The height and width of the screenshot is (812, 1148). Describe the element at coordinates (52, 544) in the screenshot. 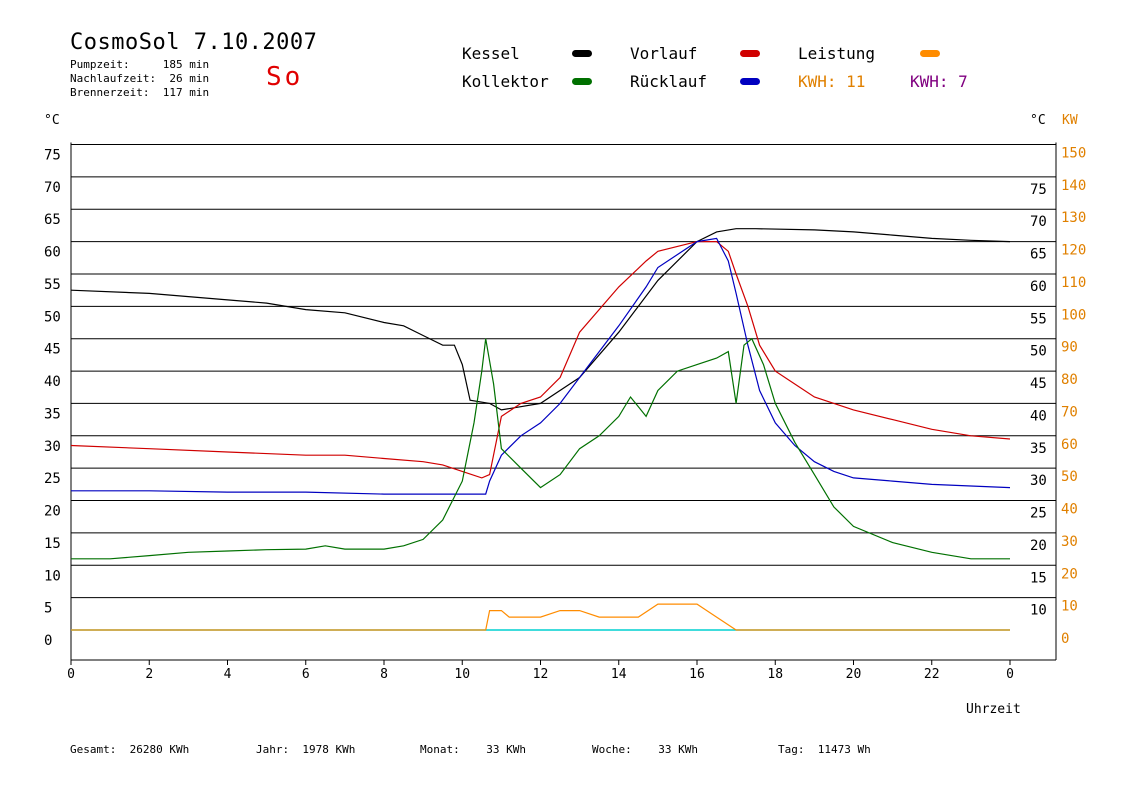

I see `y-left-tick-label: 15` at that location.